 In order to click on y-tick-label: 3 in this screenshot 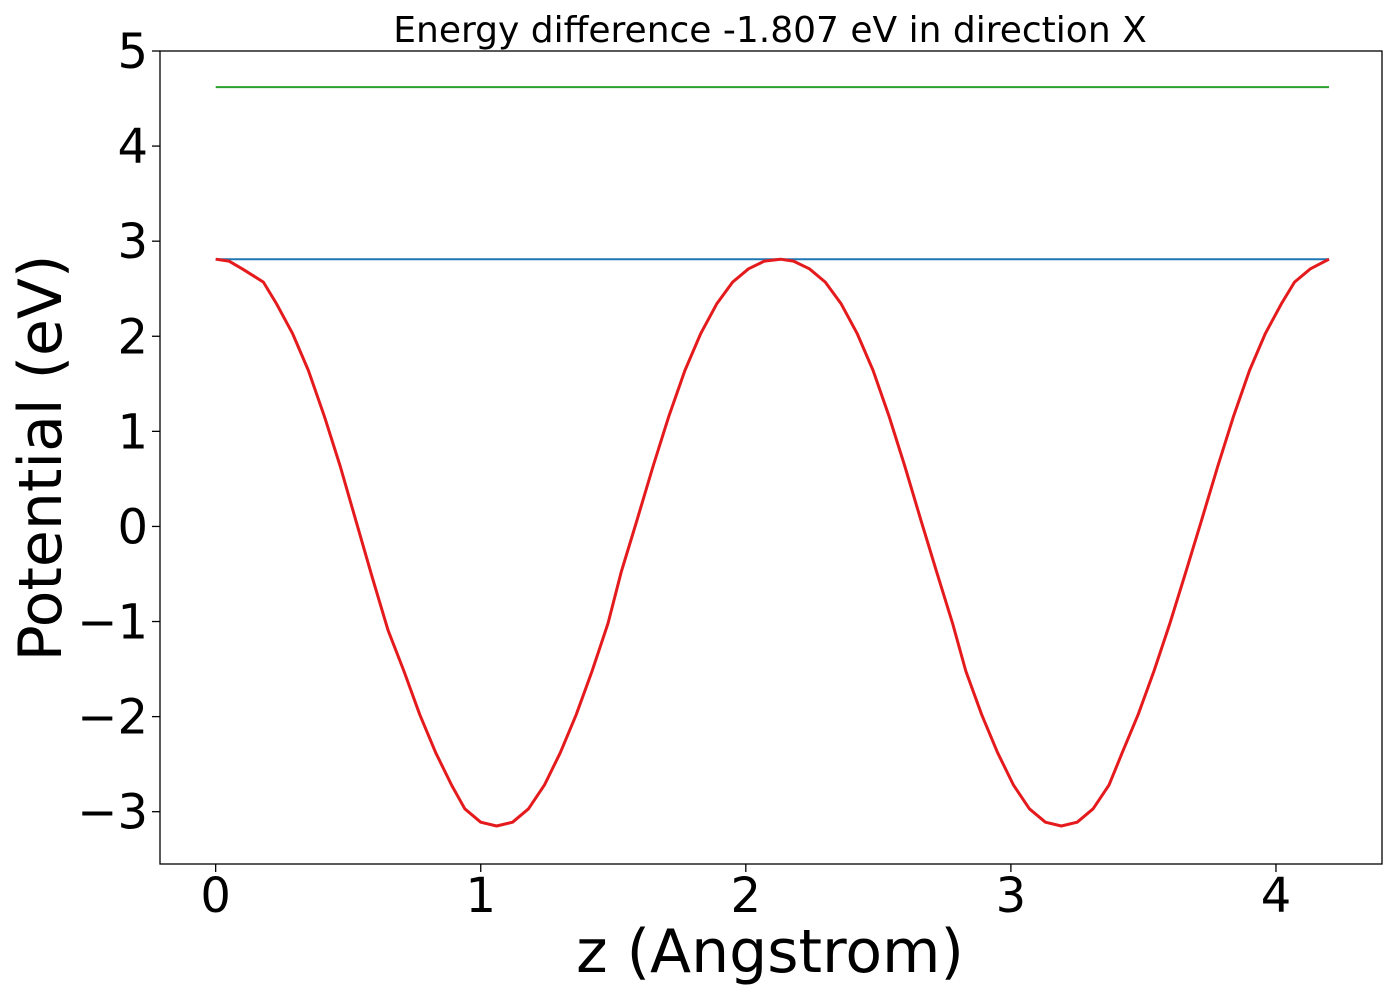, I will do `click(132, 242)`.